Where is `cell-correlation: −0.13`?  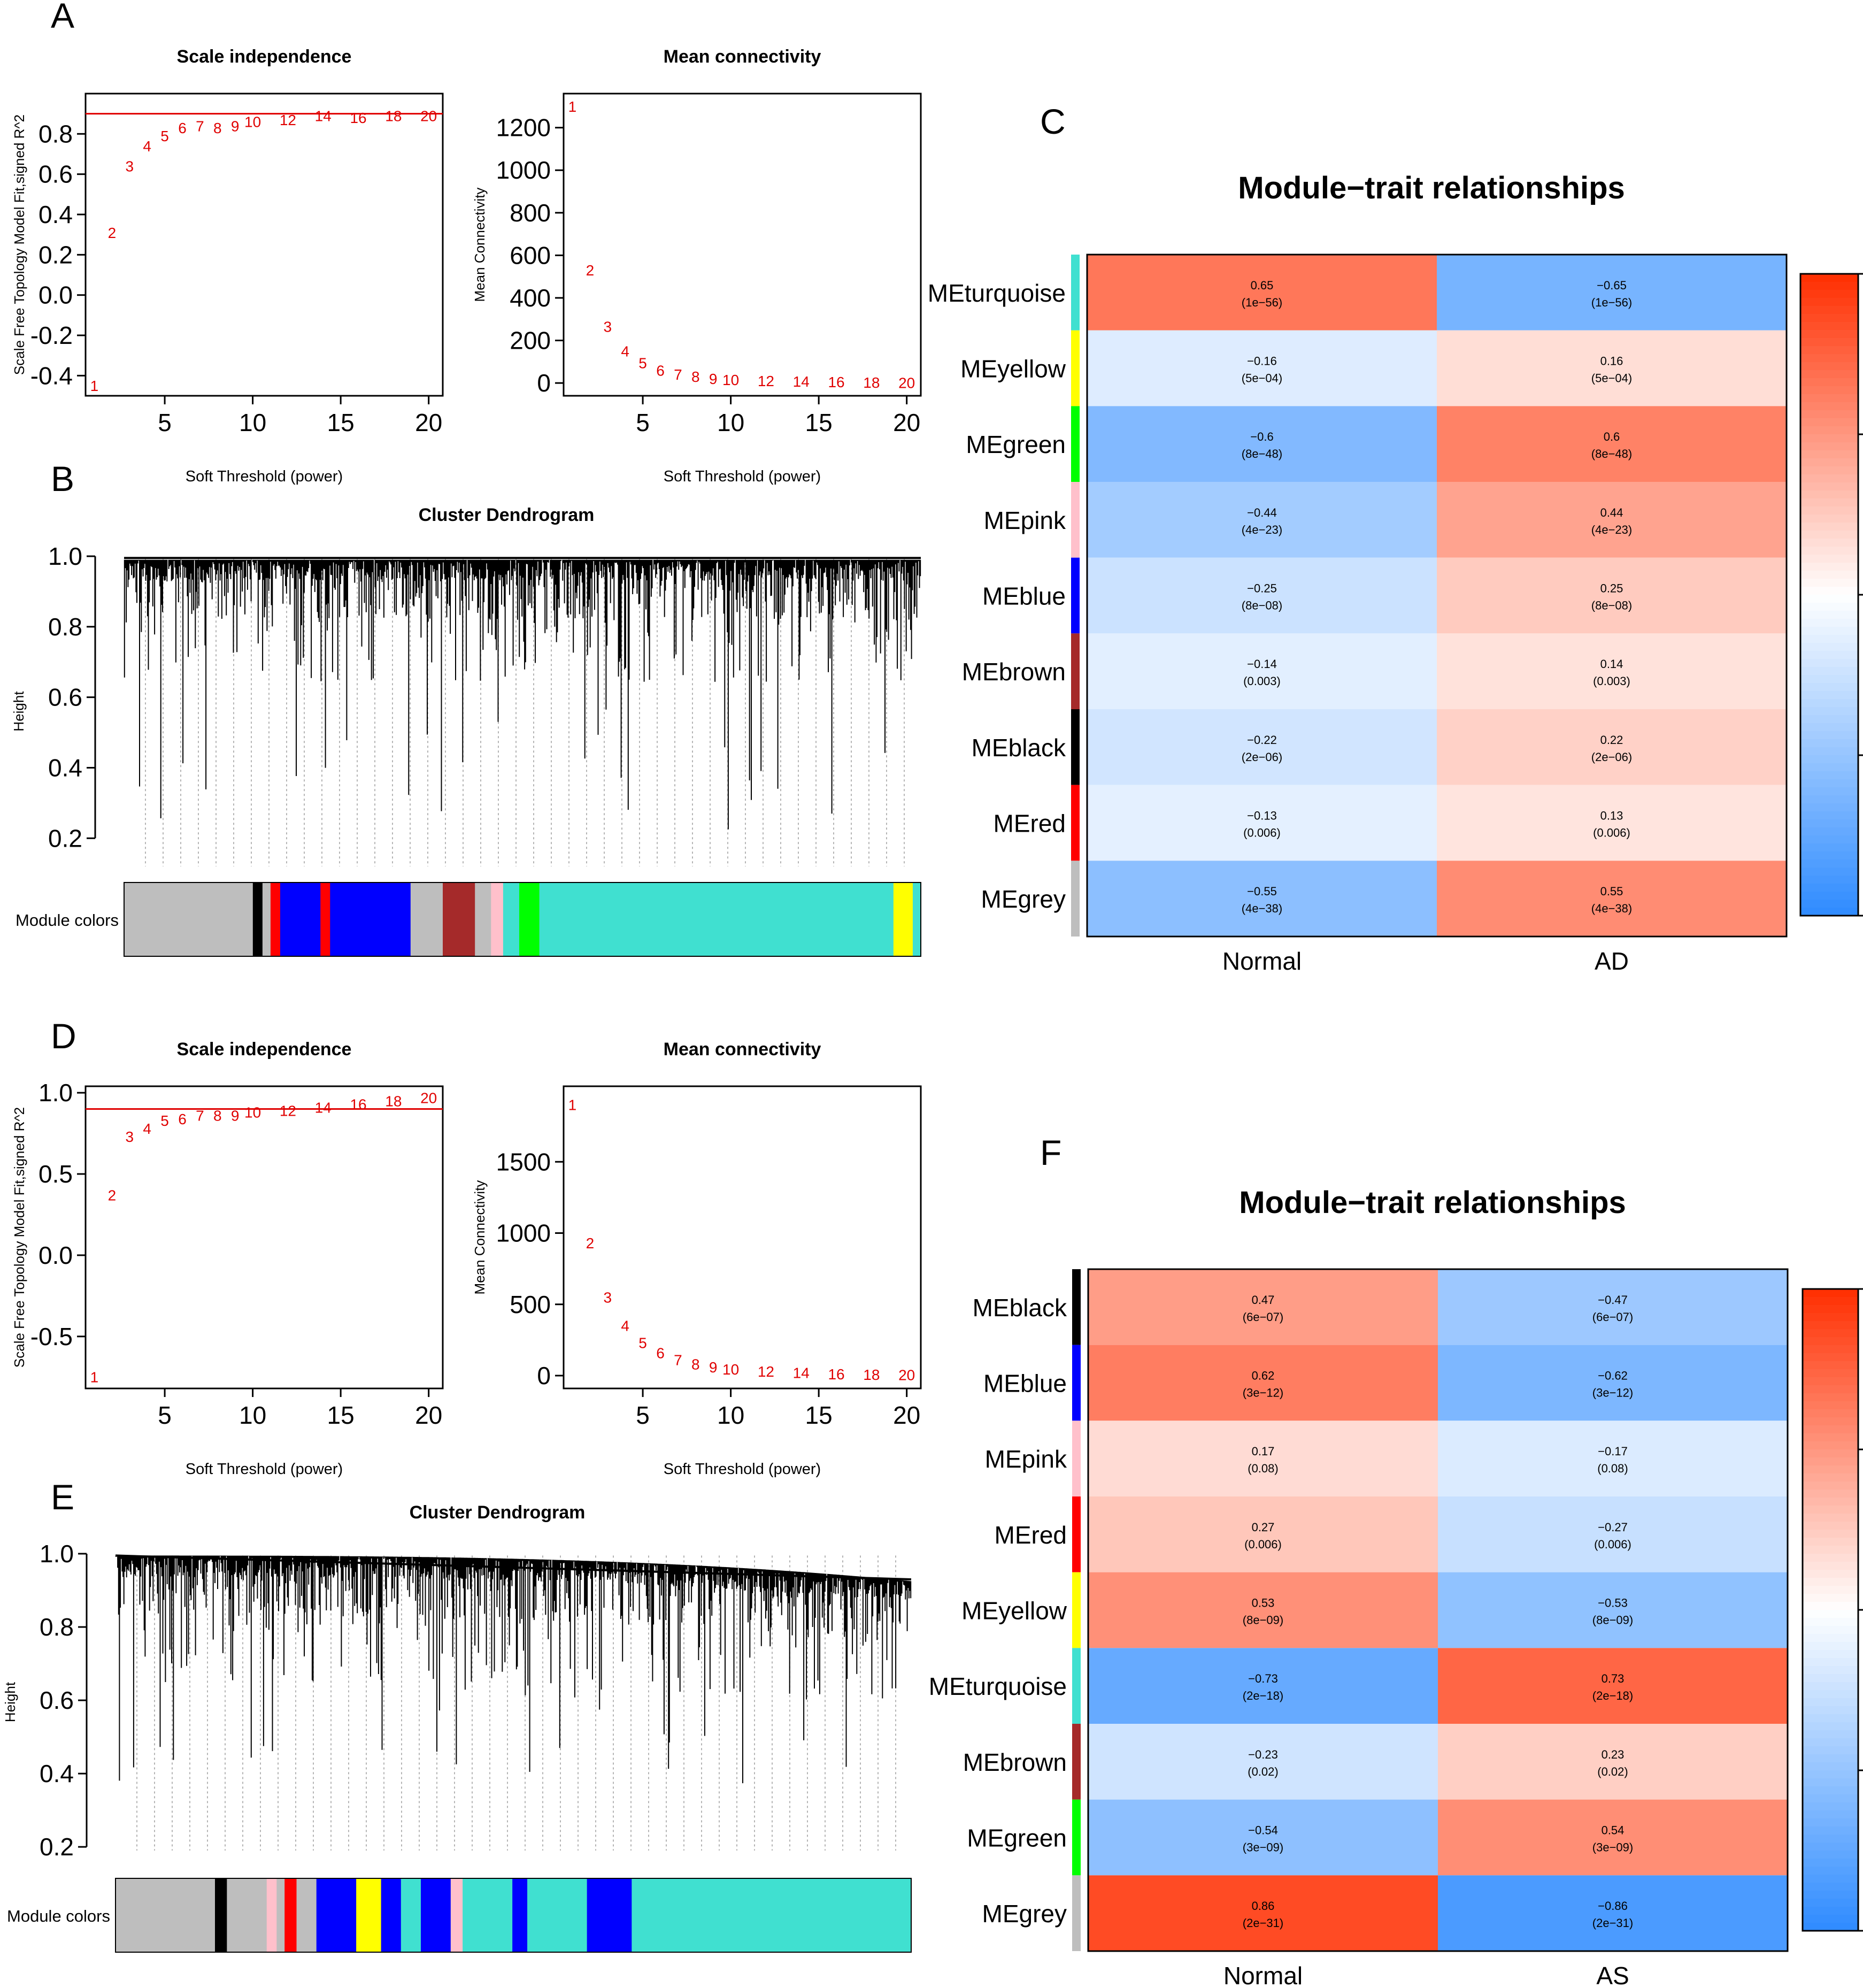 cell-correlation: −0.13 is located at coordinates (1262, 816).